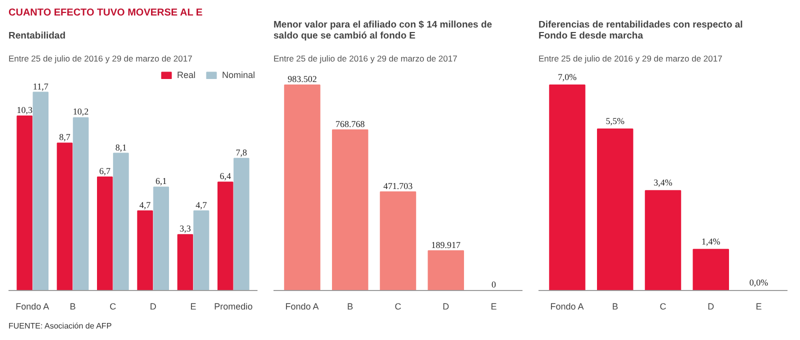 Image resolution: width=800 pixels, height=340 pixels. What do you see at coordinates (233, 307) in the screenshot?
I see `x-tick-label: Promedio` at bounding box center [233, 307].